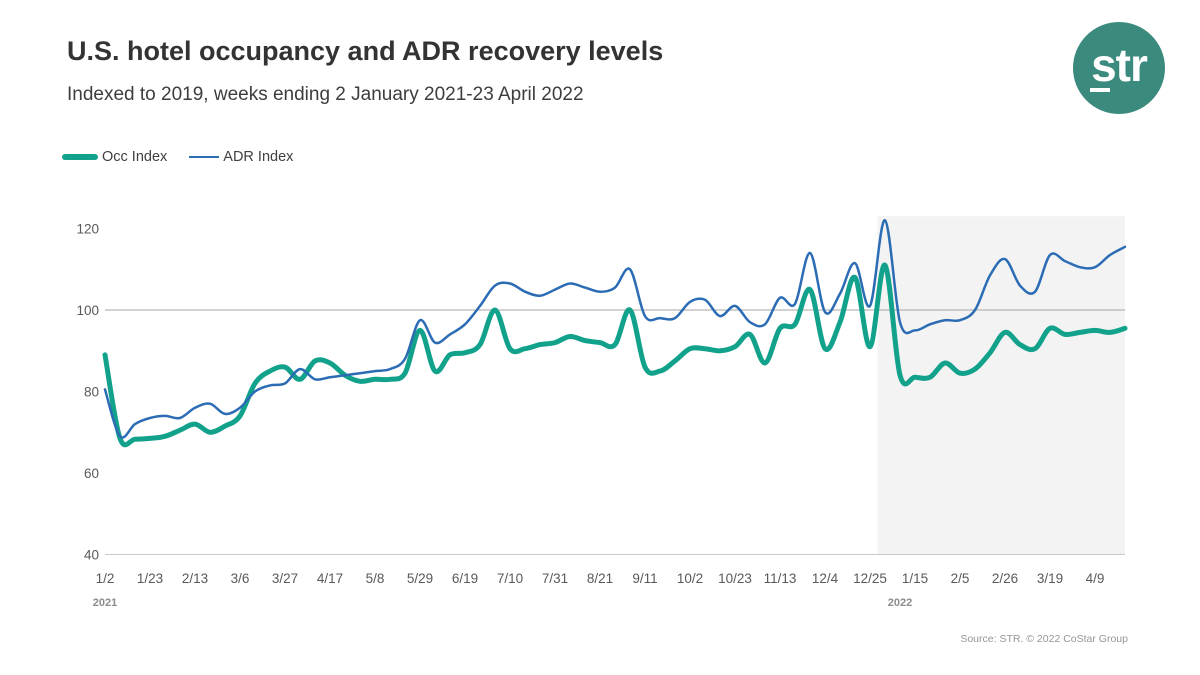  What do you see at coordinates (258, 157) in the screenshot?
I see `legend-label: ADR Index` at bounding box center [258, 157].